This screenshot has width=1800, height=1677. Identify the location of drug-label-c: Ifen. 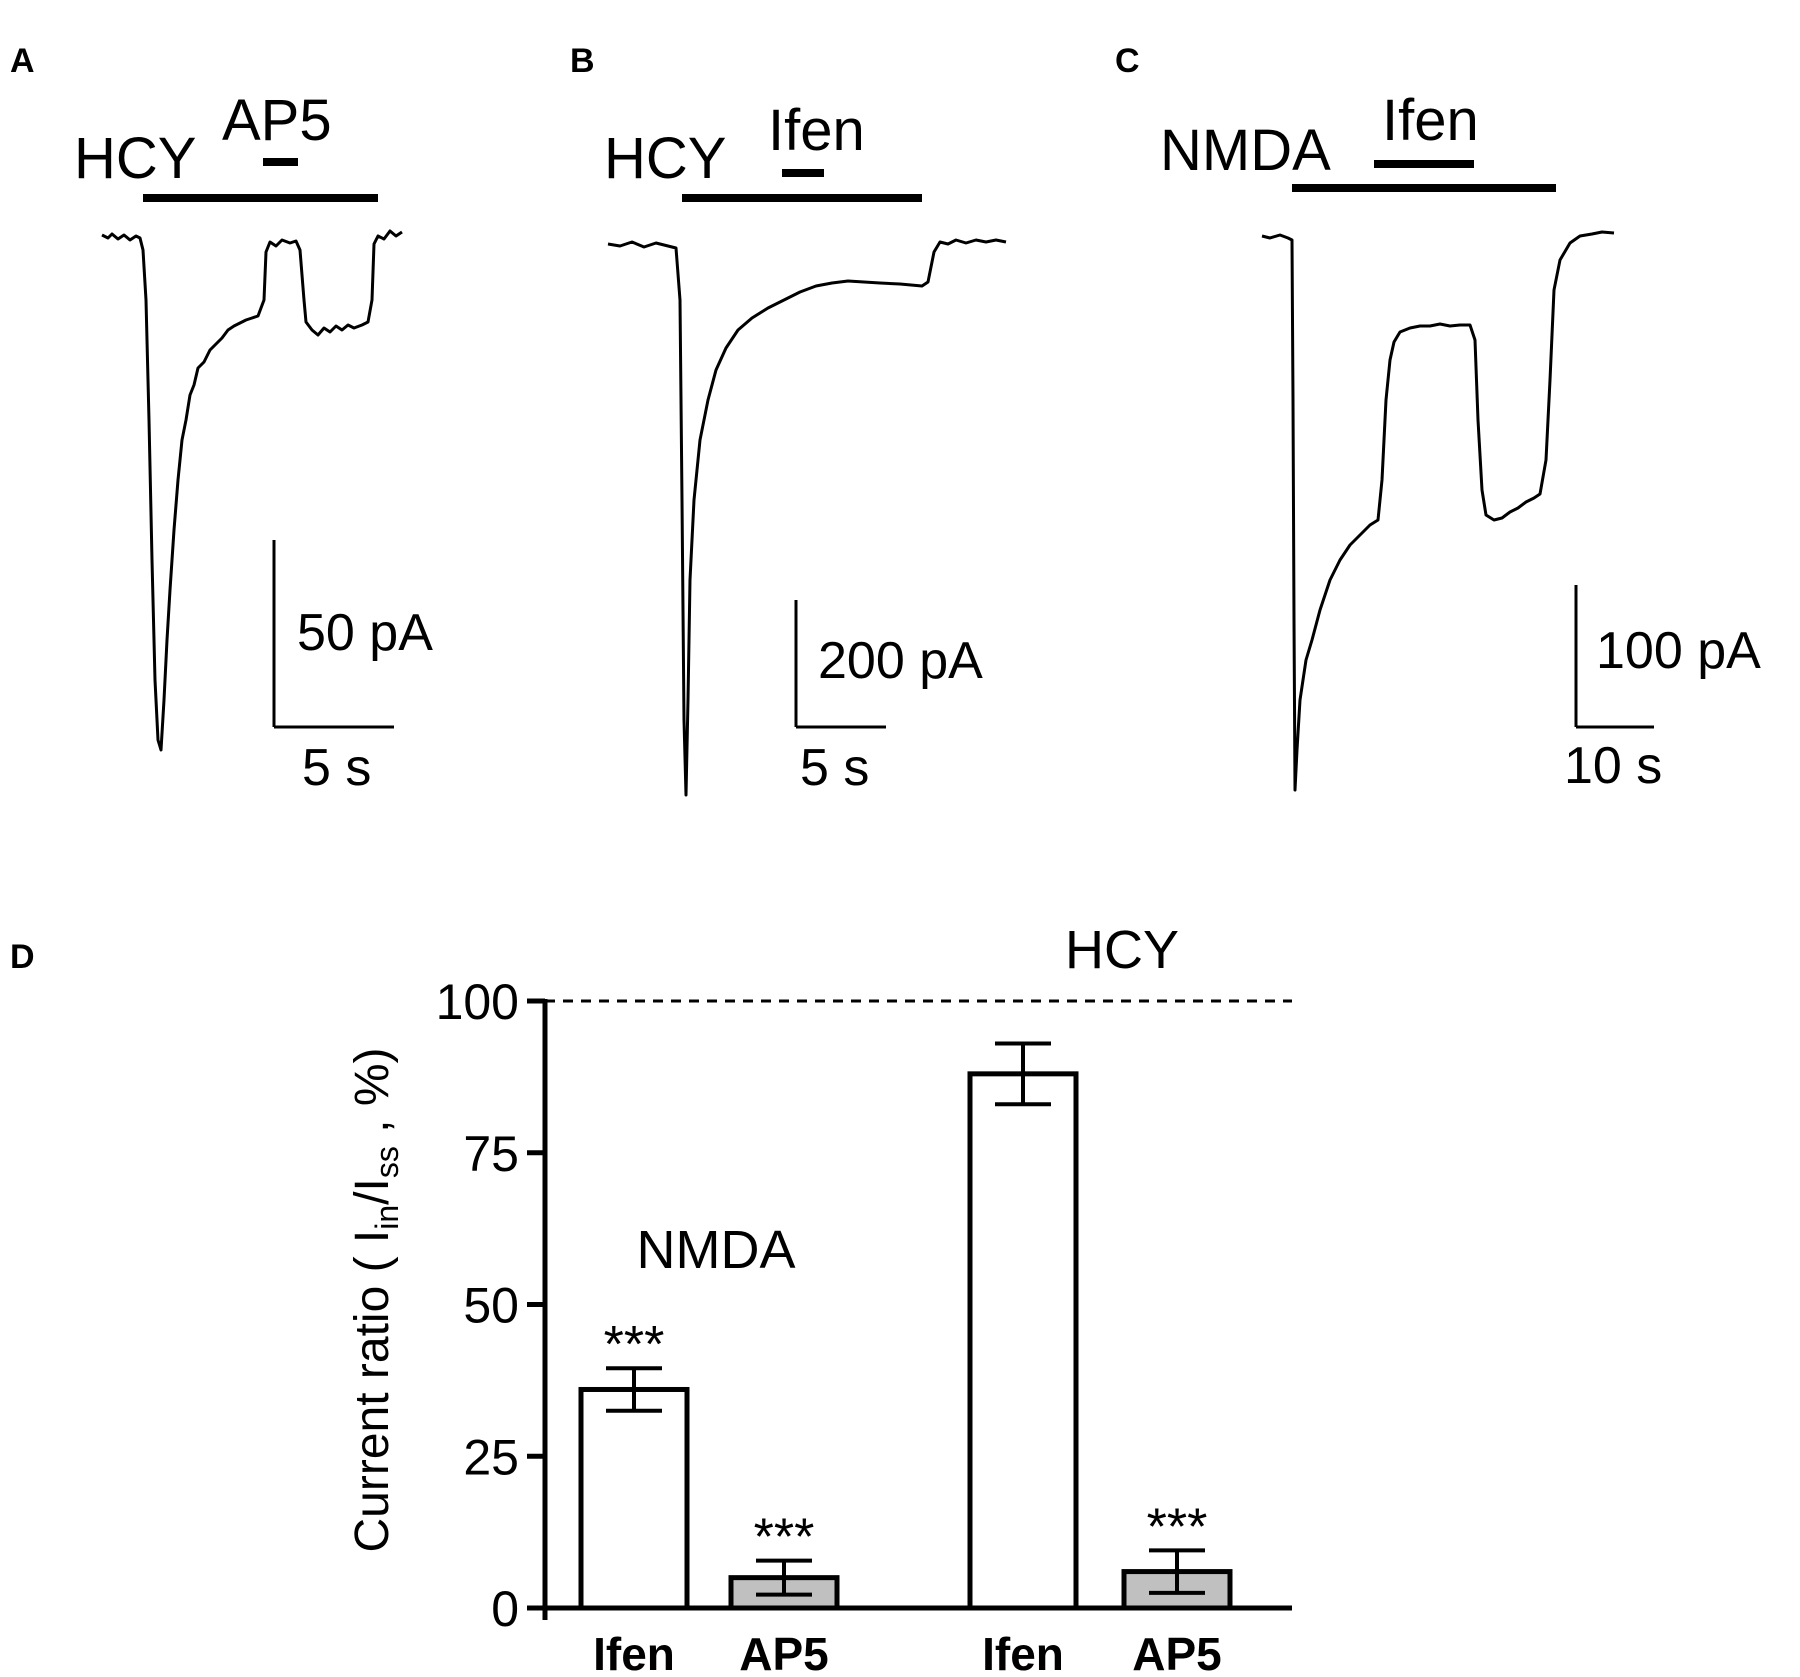
(1430, 120).